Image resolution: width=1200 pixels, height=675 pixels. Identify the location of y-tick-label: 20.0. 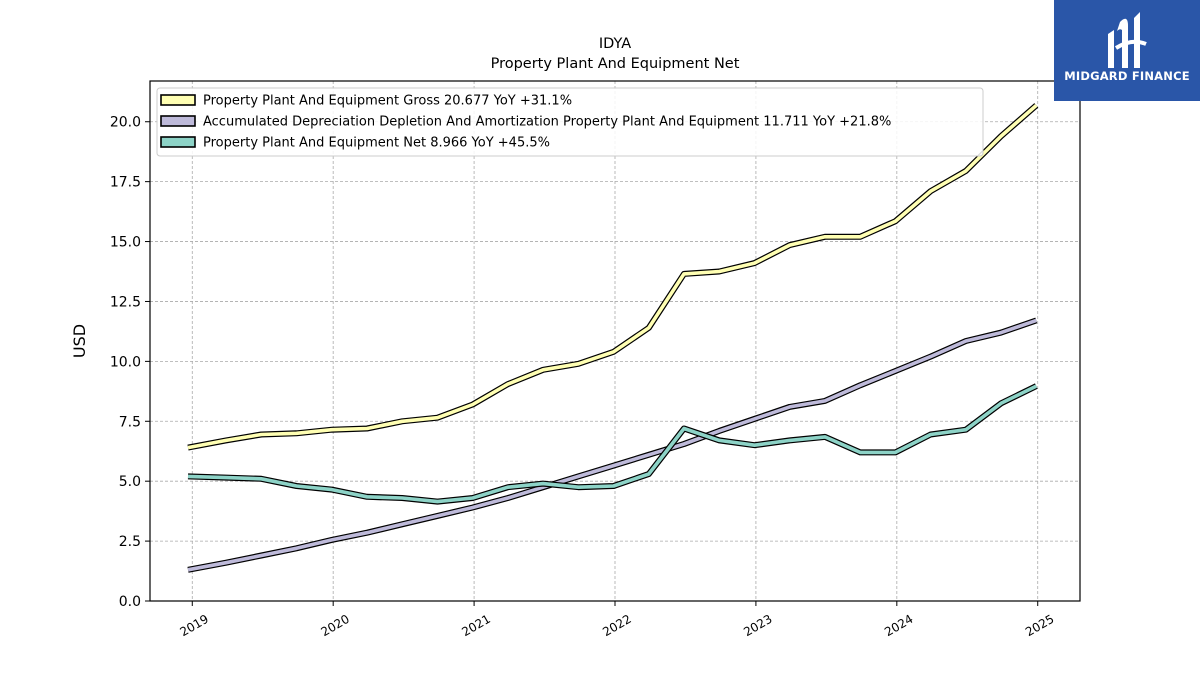
(125, 123).